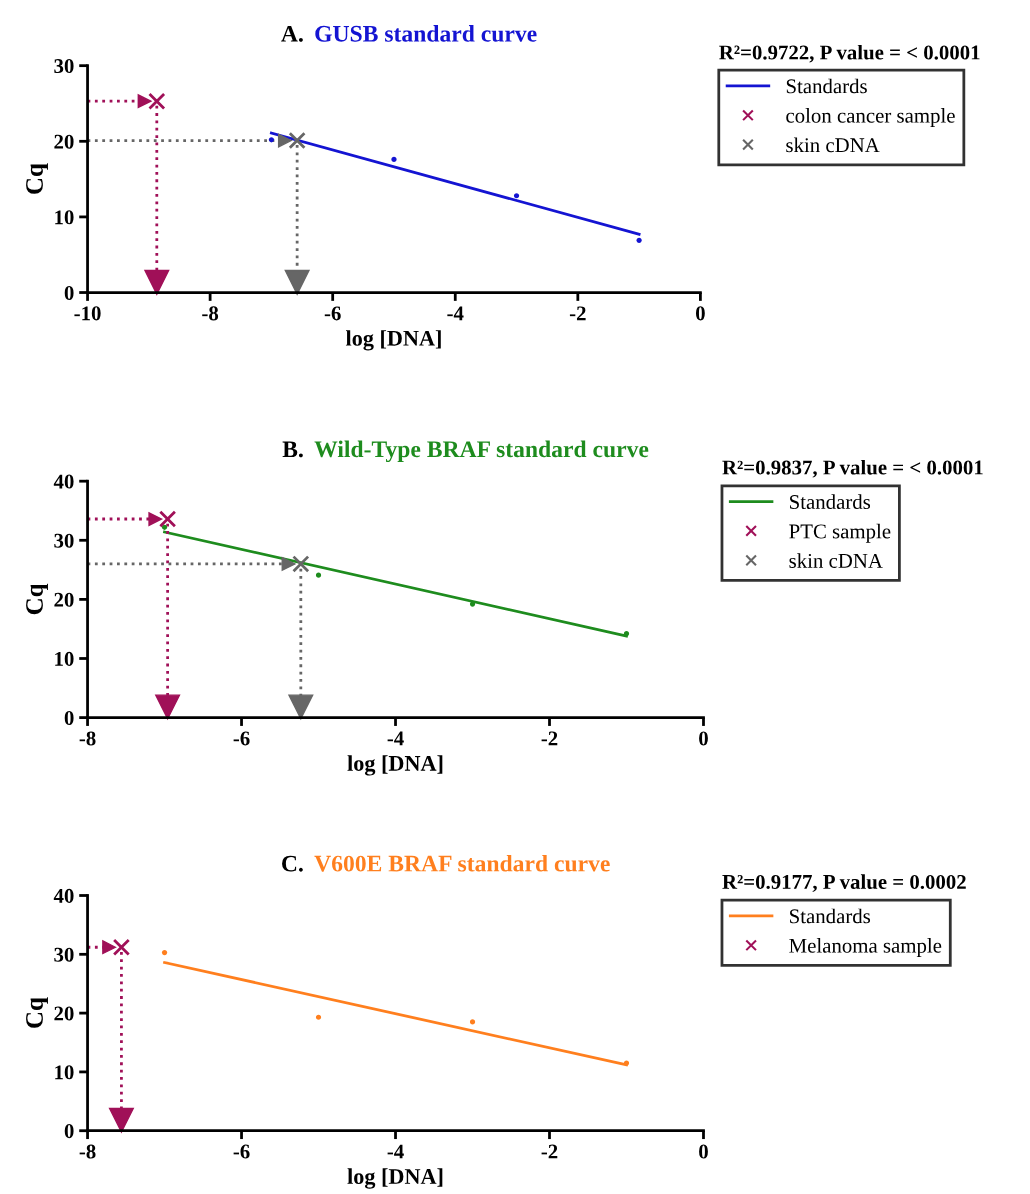  Describe the element at coordinates (87, 313) in the screenshot. I see `x-tick-label: -10` at that location.